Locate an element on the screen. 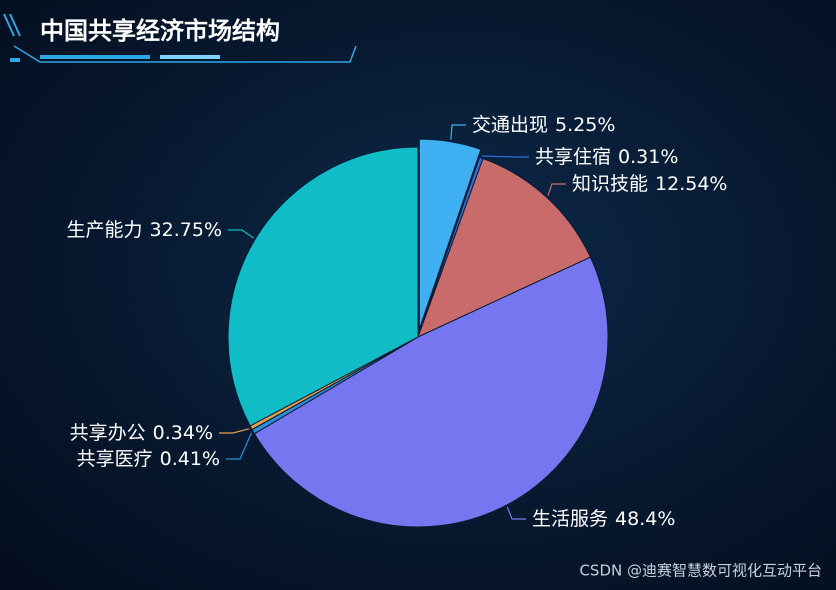  slice-label: 生活服务 48.4% is located at coordinates (603, 519).